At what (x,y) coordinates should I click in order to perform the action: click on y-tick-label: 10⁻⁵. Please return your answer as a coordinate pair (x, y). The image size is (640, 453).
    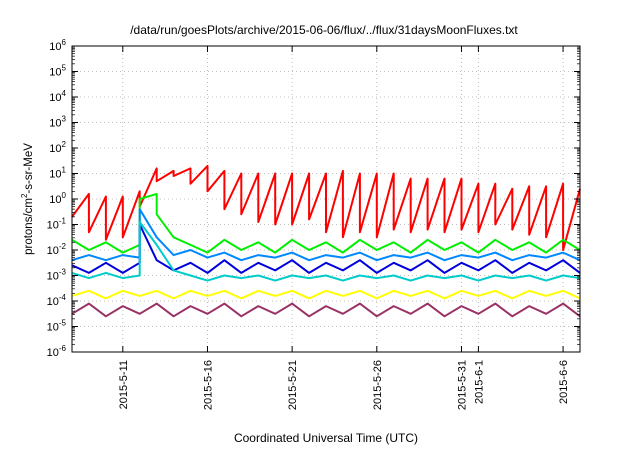
    Looking at the image, I should click on (57, 326).